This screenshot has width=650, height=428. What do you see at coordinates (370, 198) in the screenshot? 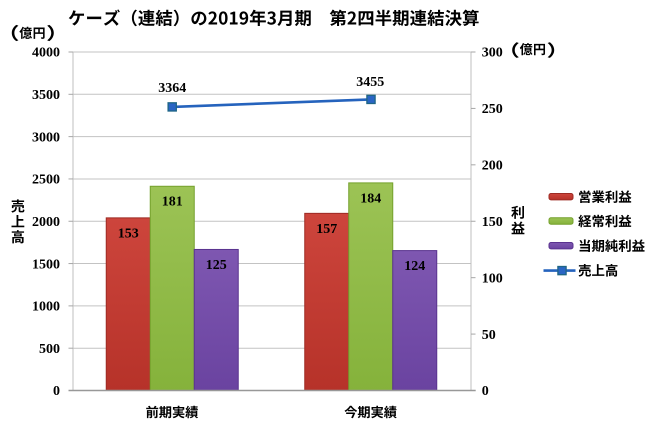
I see `svg-text: 184` at bounding box center [370, 198].